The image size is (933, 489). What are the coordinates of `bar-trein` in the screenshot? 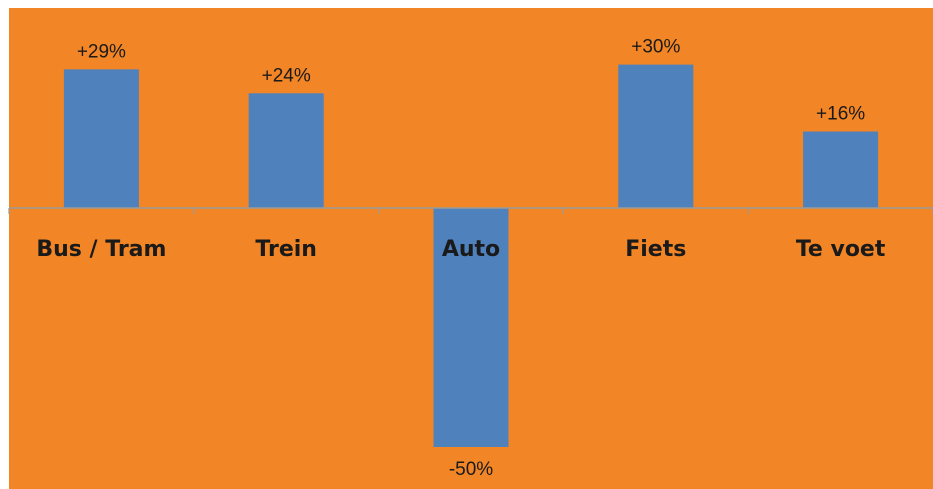 It's located at (286, 150).